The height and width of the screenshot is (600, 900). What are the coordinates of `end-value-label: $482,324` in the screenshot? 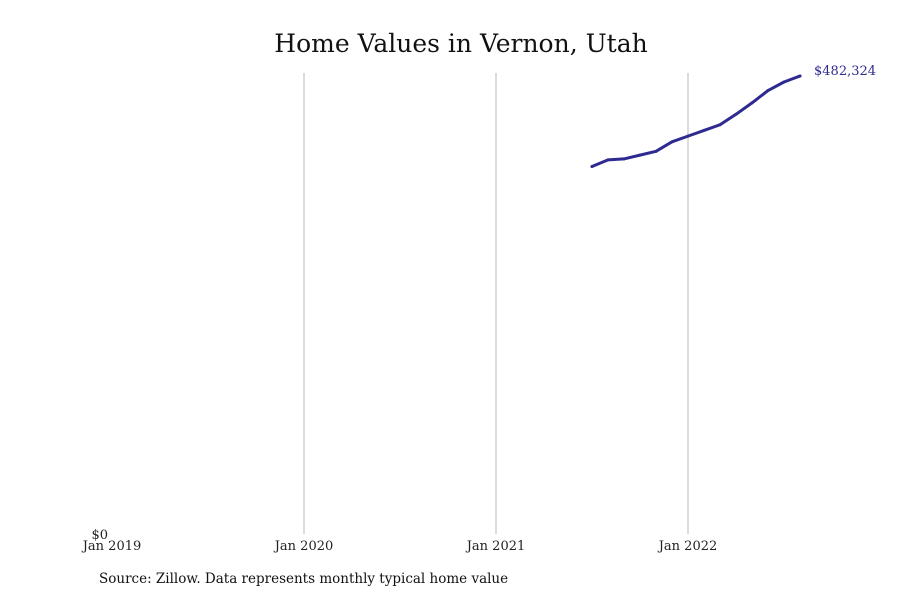 It's located at (845, 71).